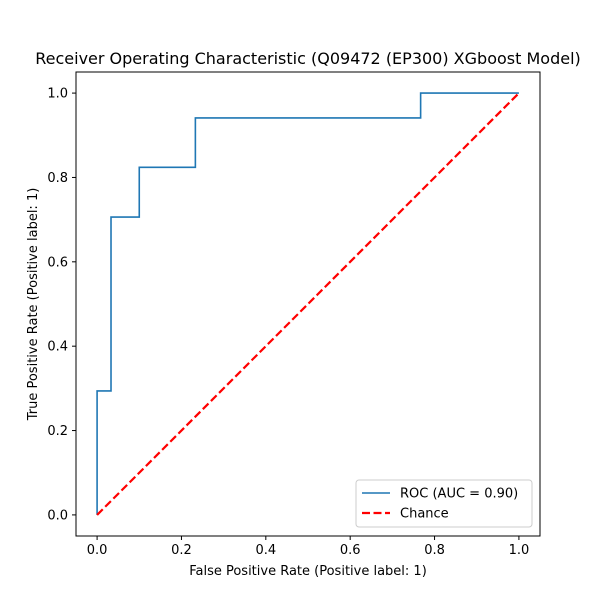 Image resolution: width=600 pixels, height=600 pixels. What do you see at coordinates (308, 571) in the screenshot?
I see `x-axis-label: False Positive Rate (Positive label: 1)` at bounding box center [308, 571].